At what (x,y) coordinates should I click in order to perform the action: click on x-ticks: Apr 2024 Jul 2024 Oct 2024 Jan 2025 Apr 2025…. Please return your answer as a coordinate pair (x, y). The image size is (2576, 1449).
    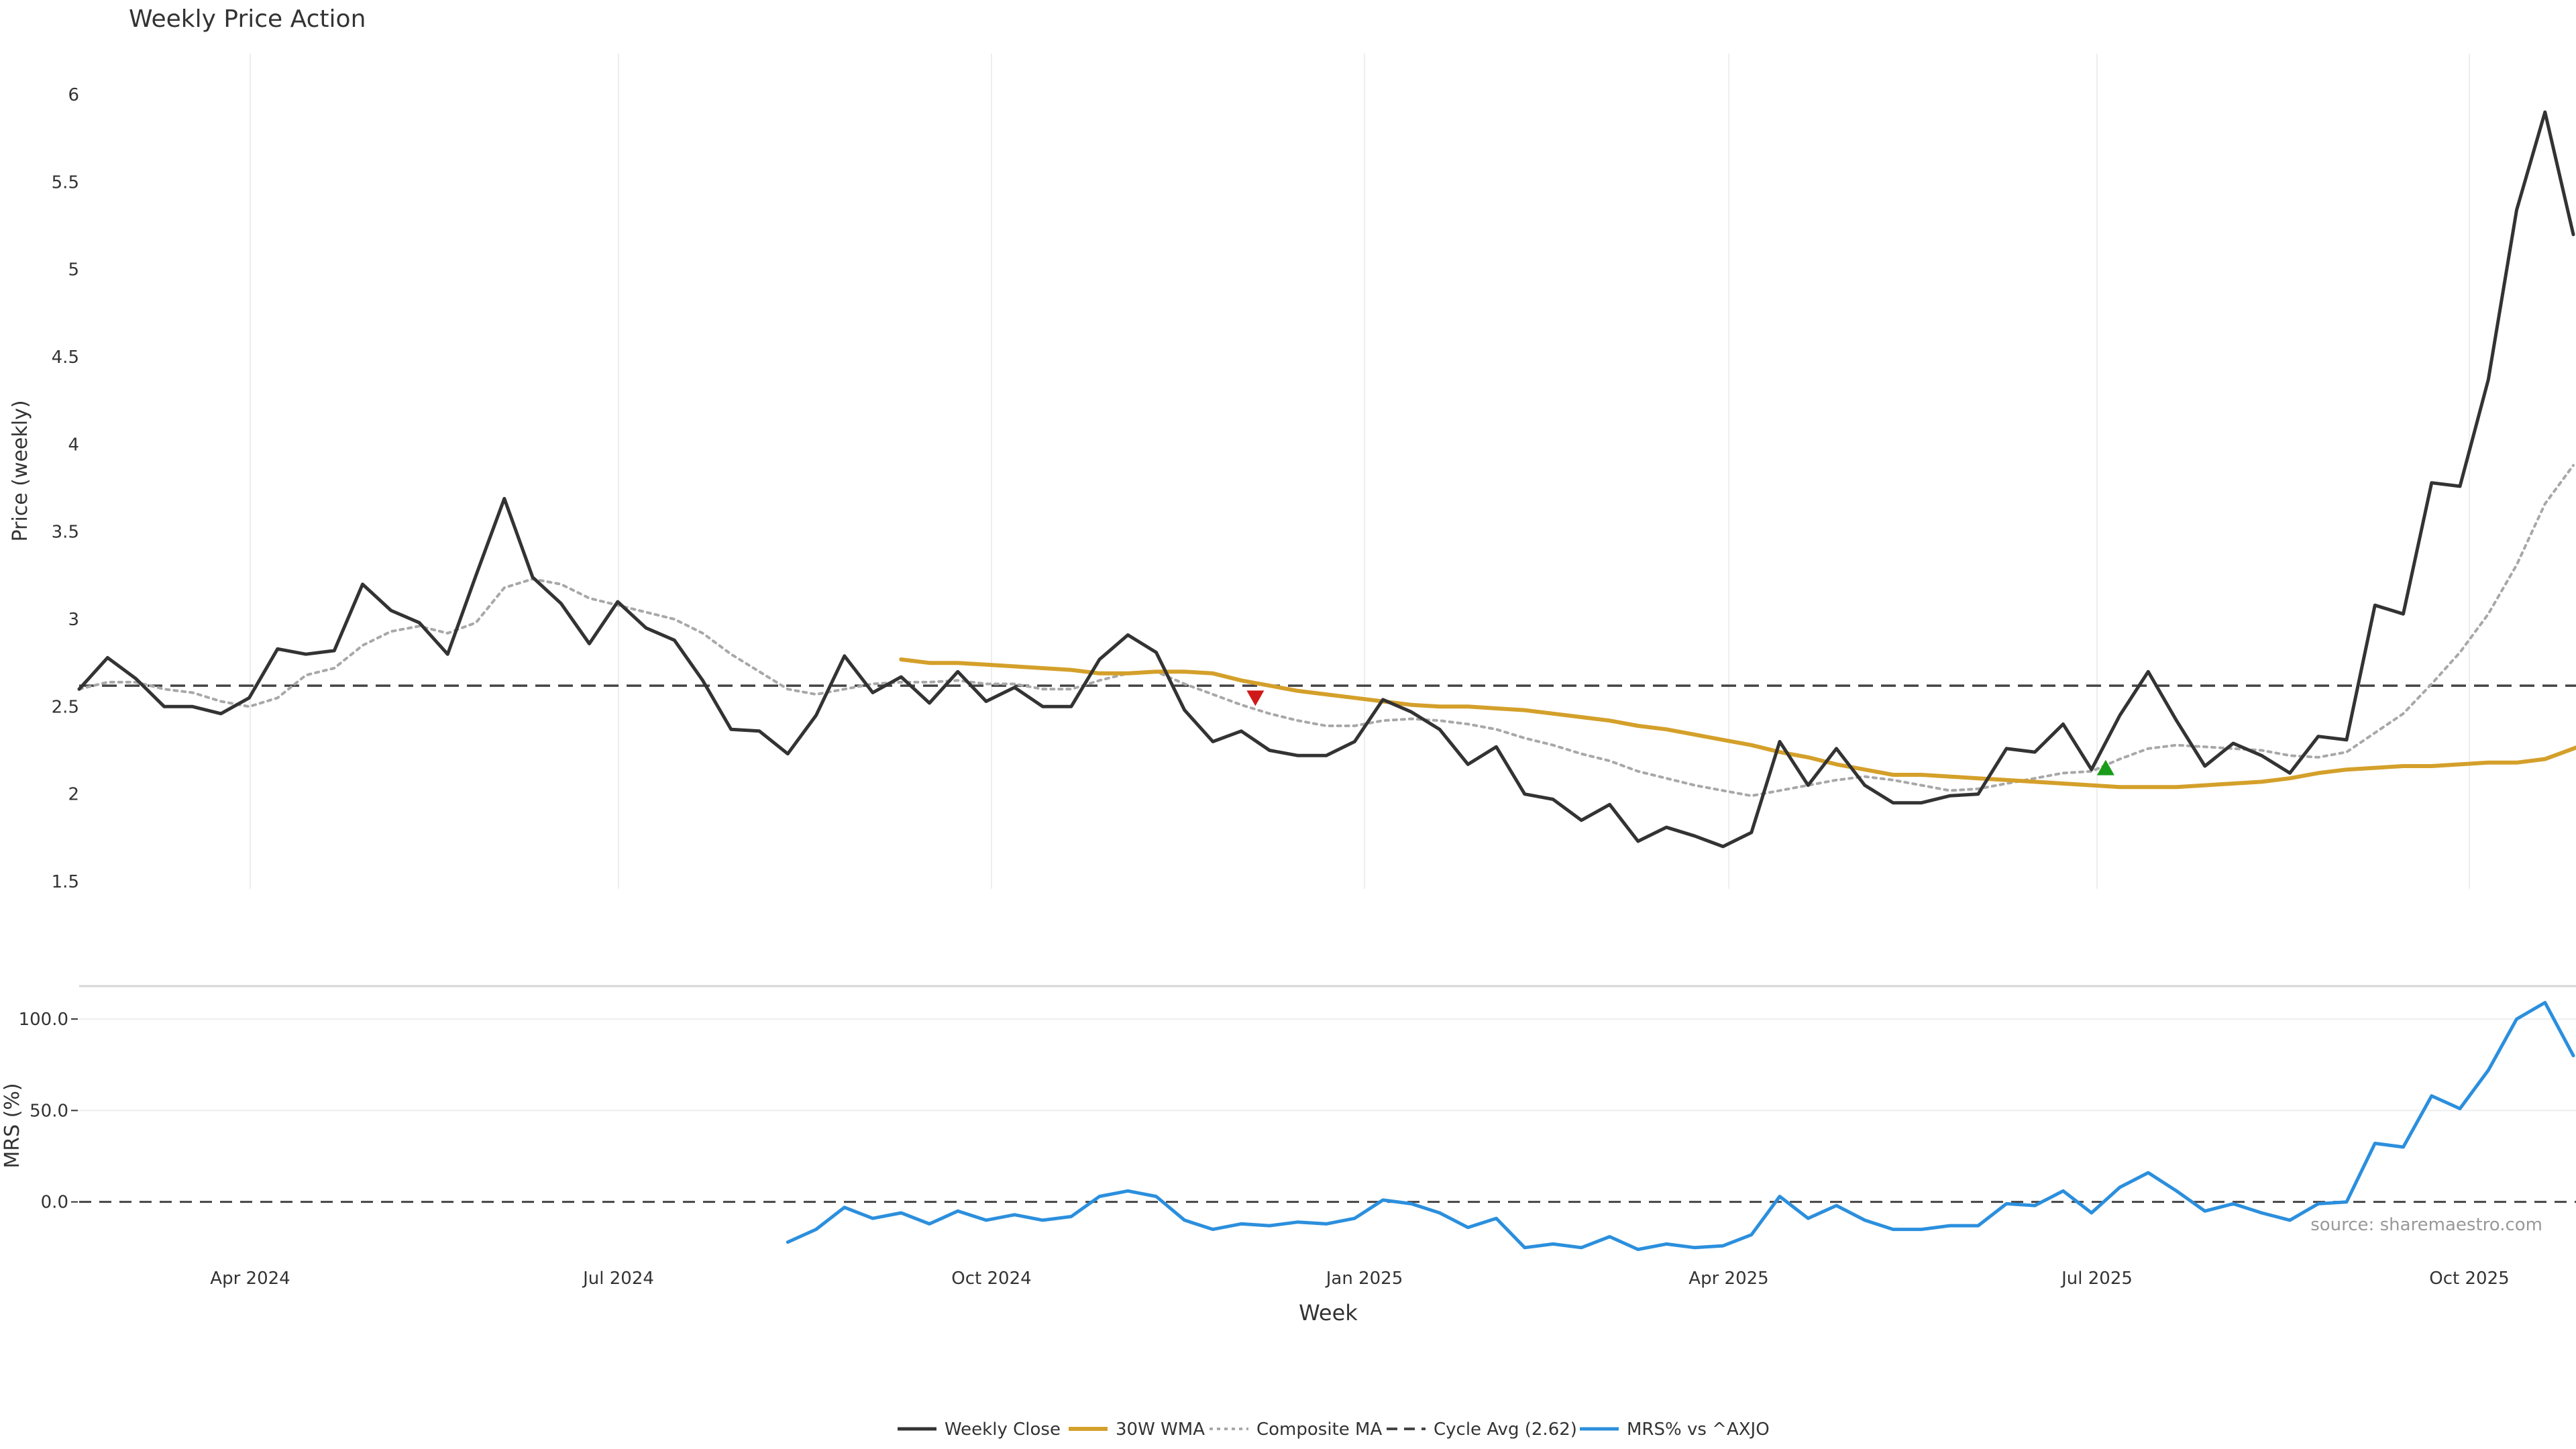
    Looking at the image, I should click on (1359, 1279).